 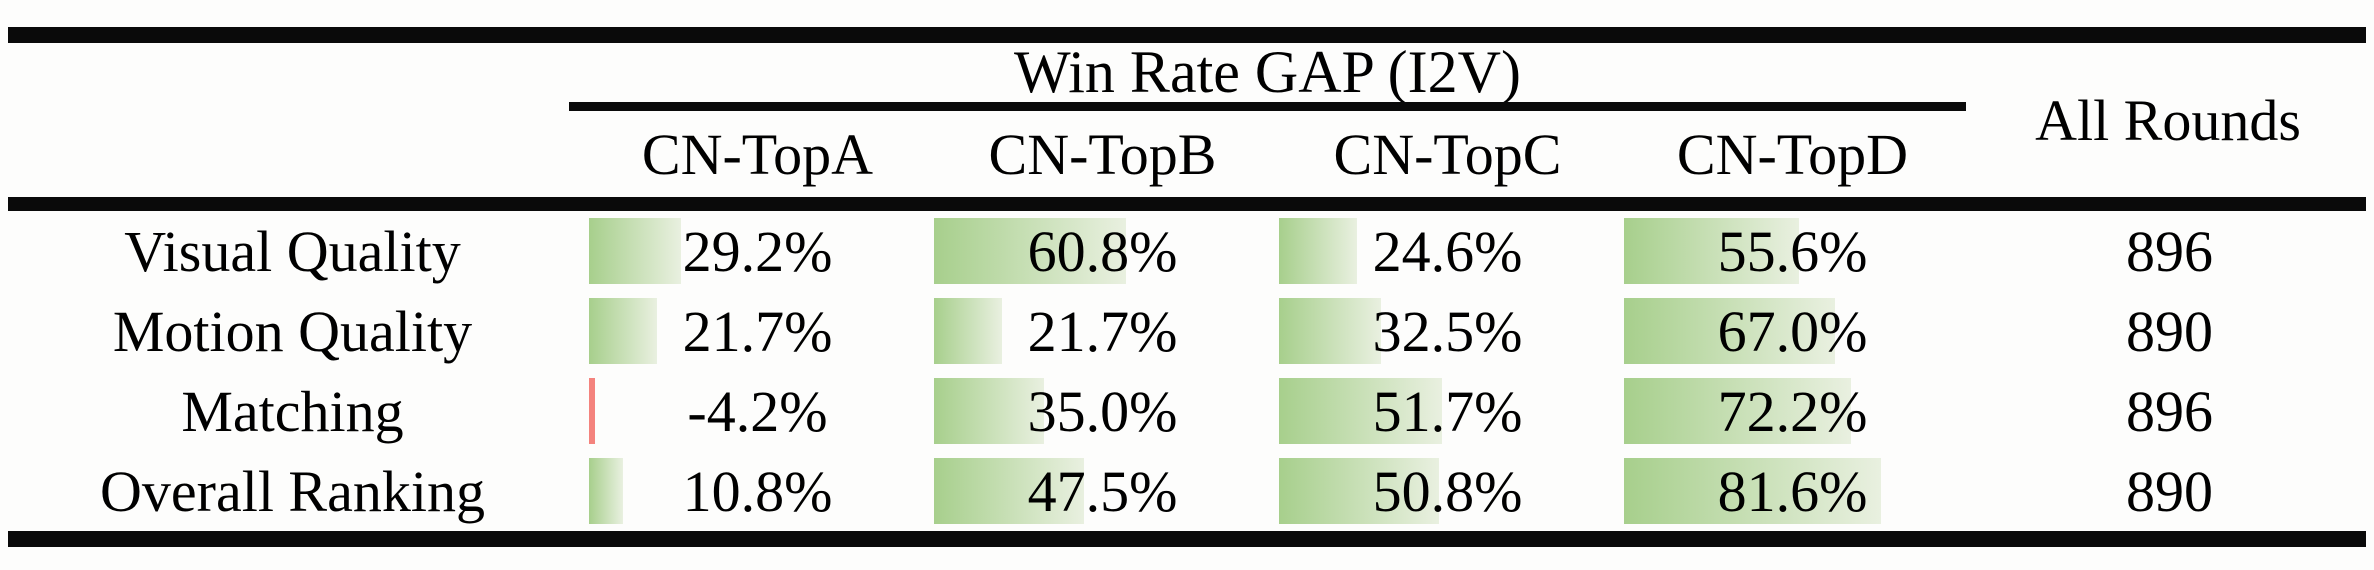 I want to click on win-rate-value: 32.5%, so click(x=1447, y=331).